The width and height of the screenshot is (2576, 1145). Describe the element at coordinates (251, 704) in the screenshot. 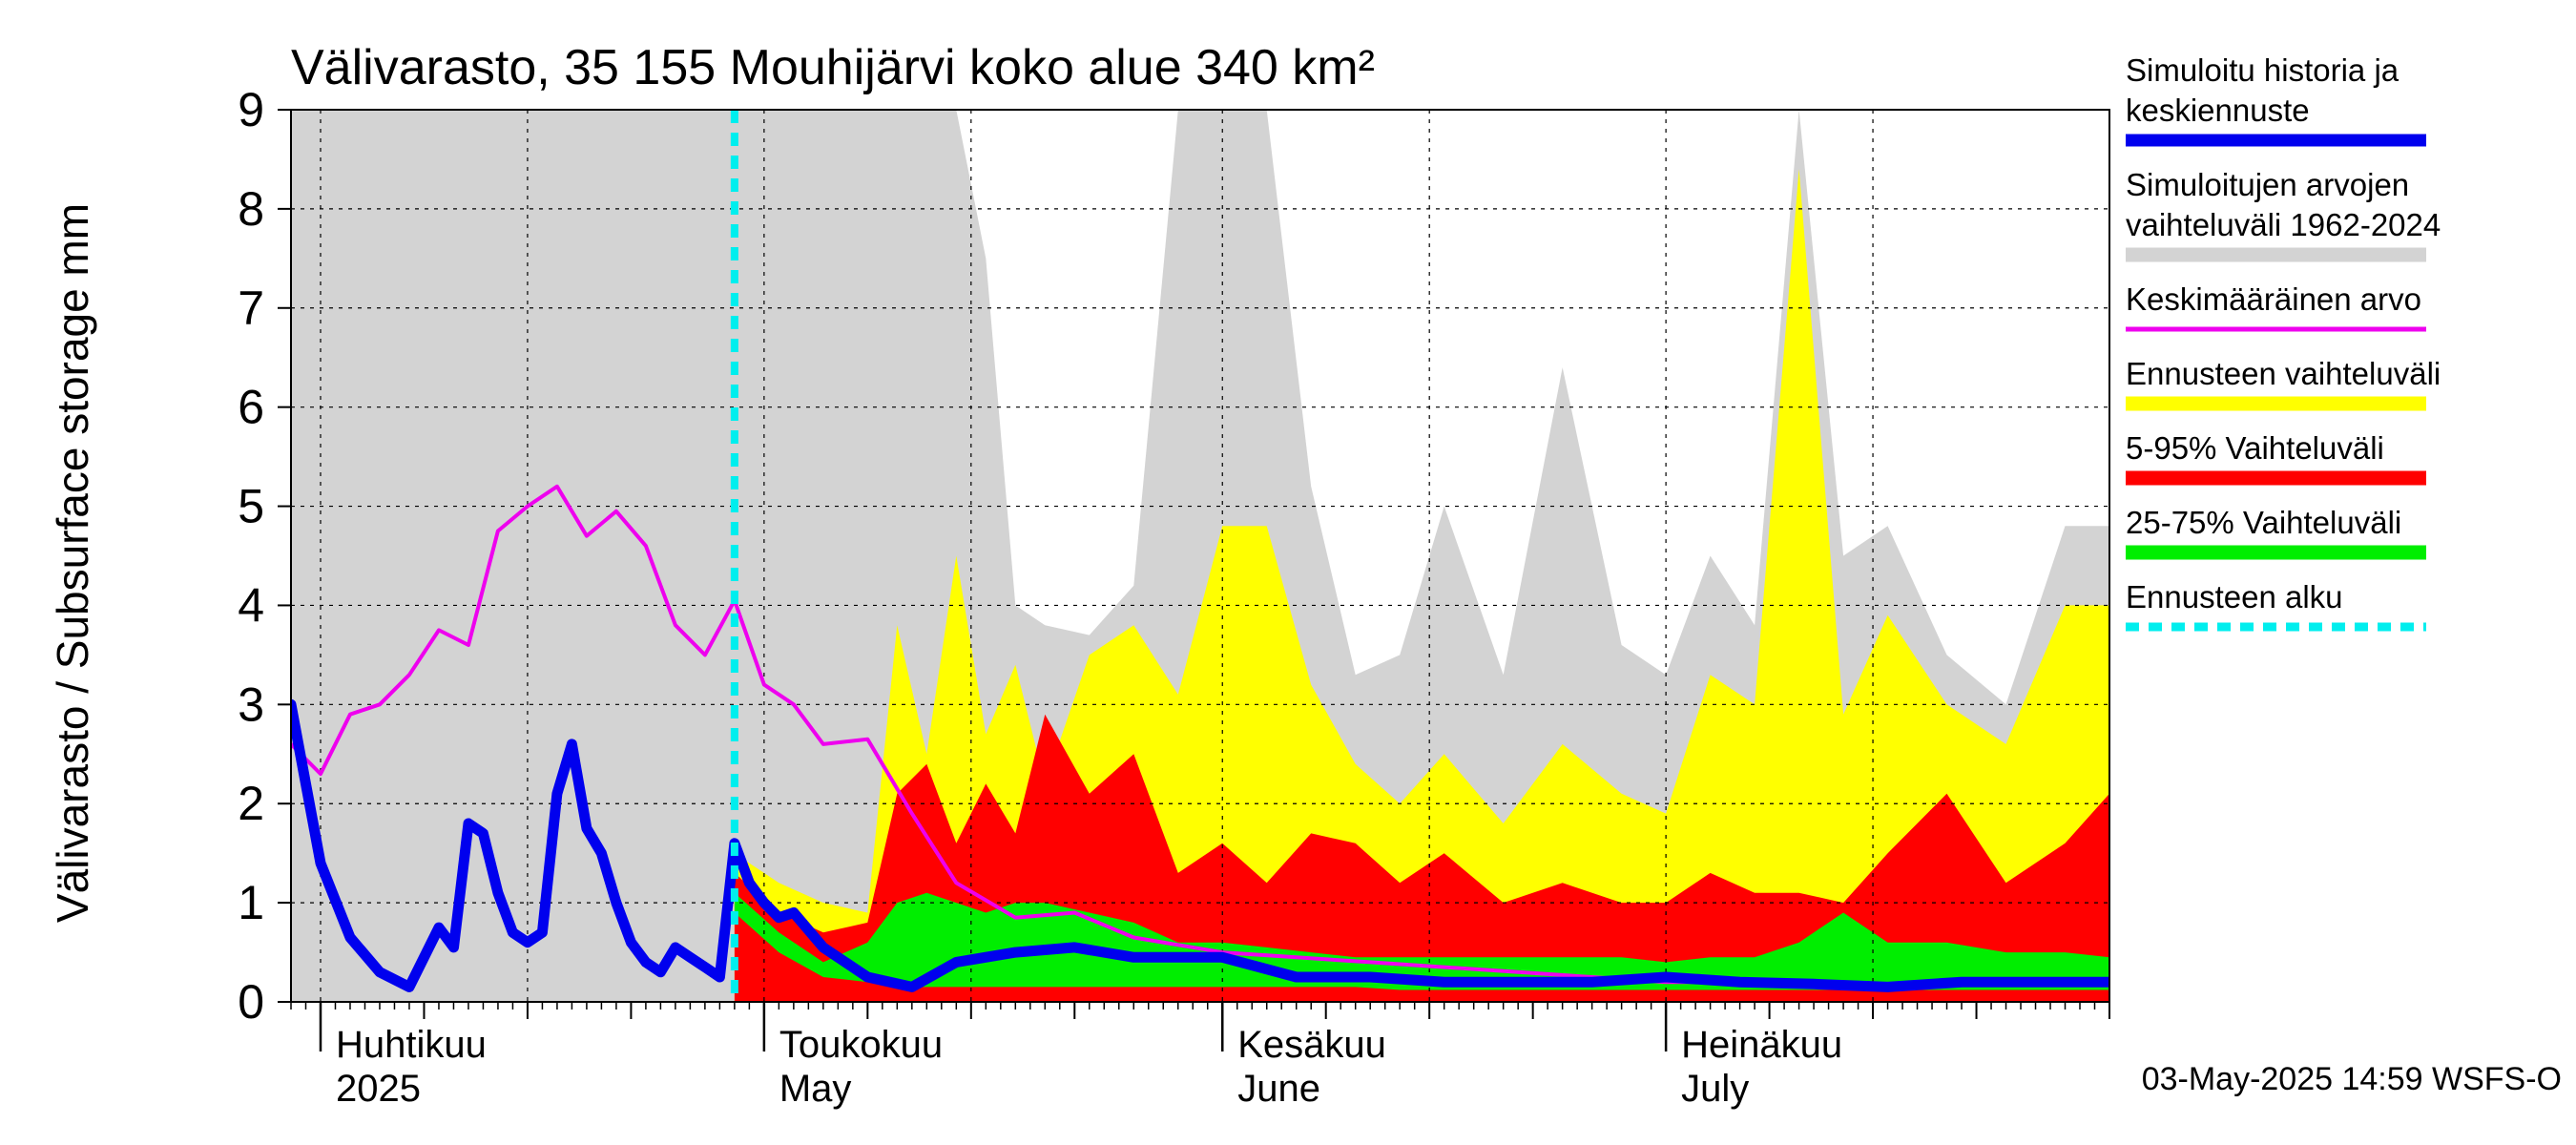

I see `y-tick-label: 3` at that location.